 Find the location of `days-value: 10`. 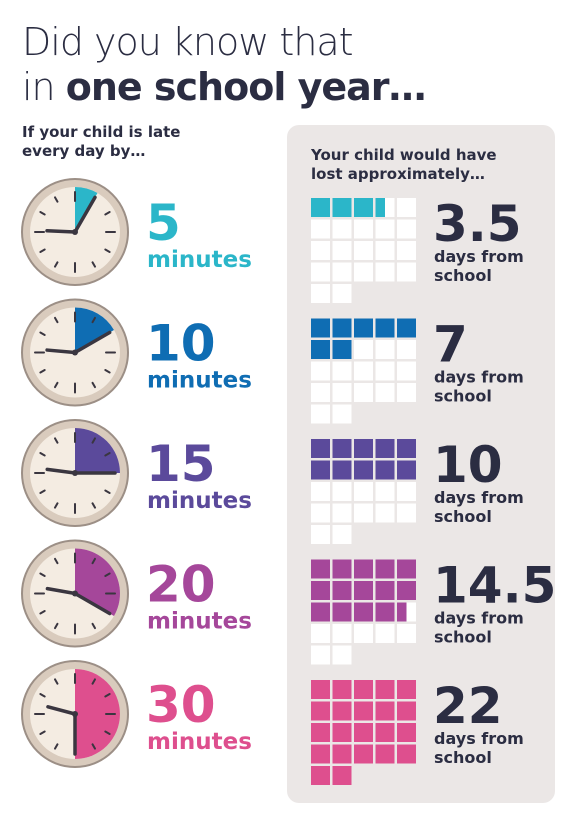

days-value: 10 is located at coordinates (468, 465).